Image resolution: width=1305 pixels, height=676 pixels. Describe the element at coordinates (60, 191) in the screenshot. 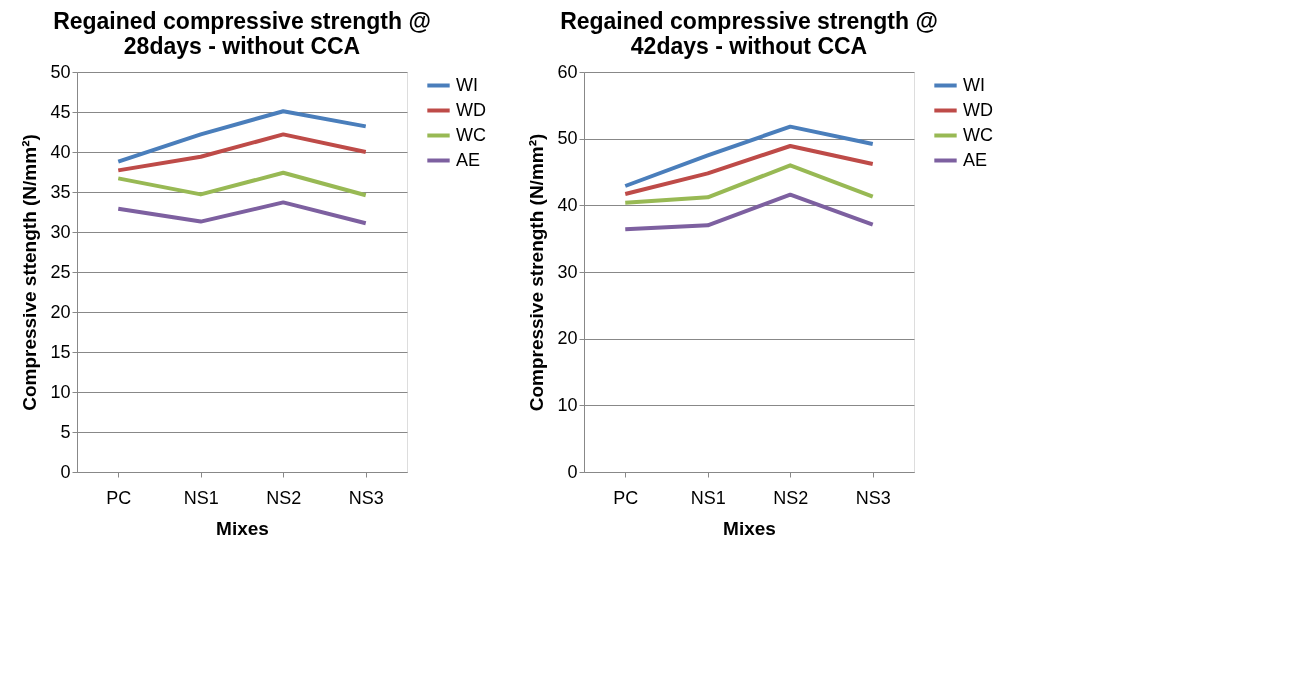

I see `y-tick-label: 35` at that location.